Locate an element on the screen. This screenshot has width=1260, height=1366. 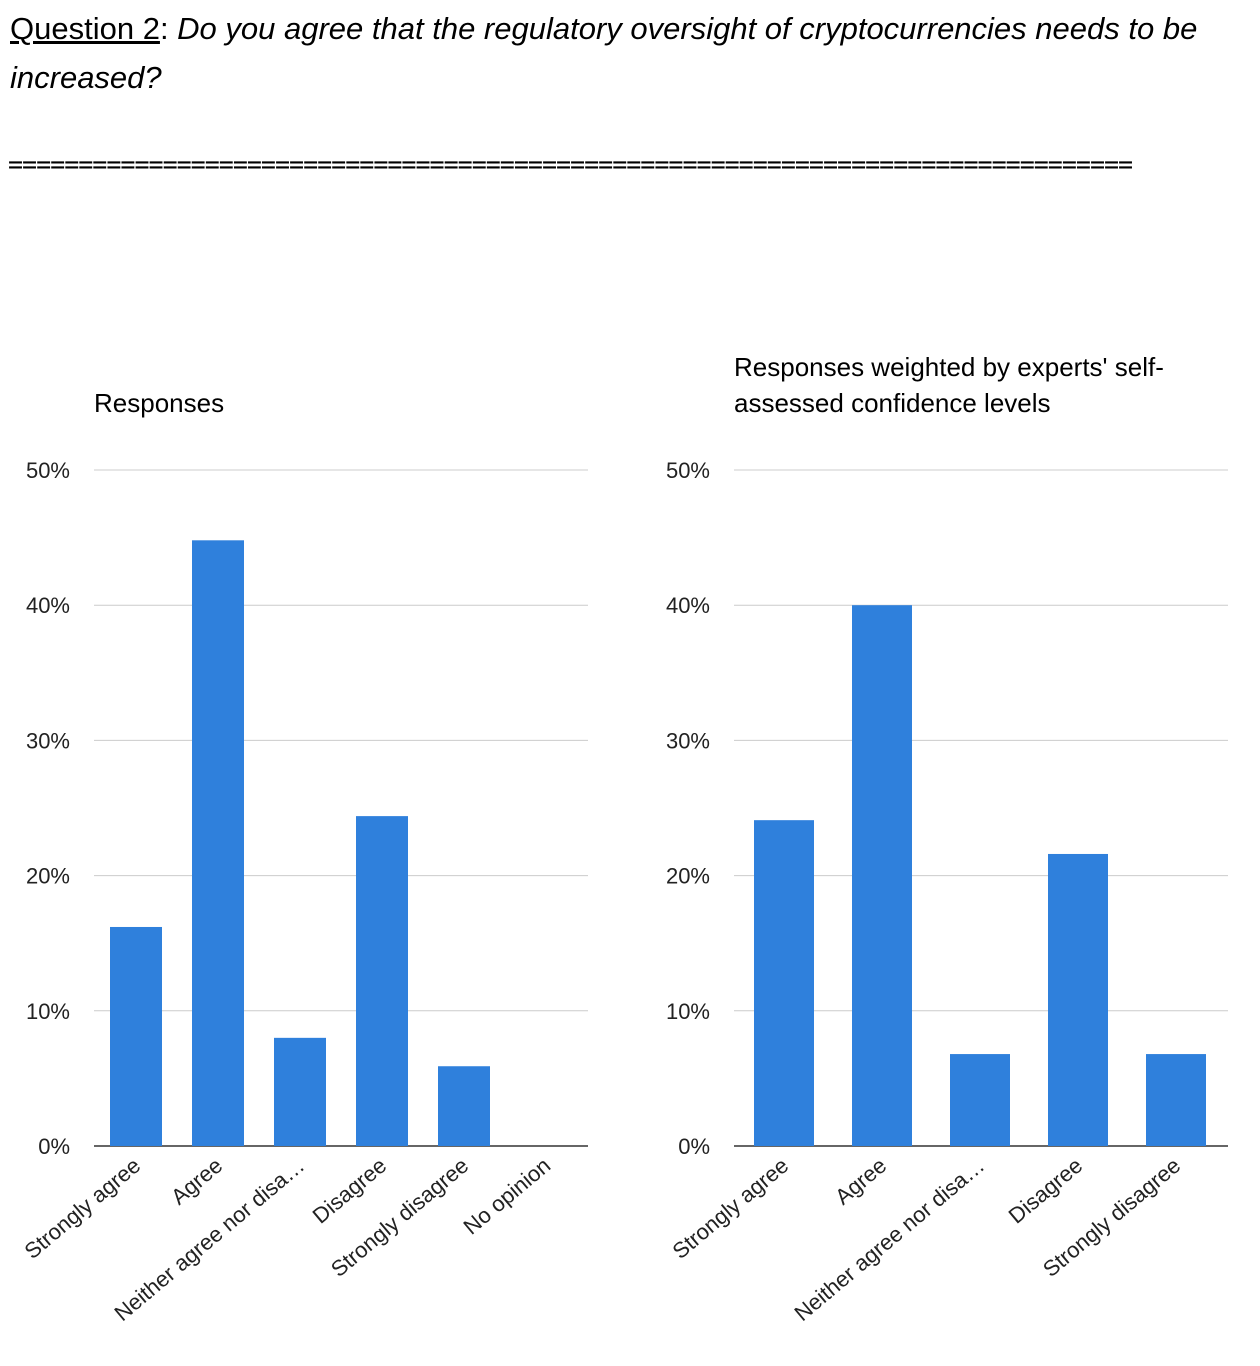
category-label: No opinion is located at coordinates (507, 1196).